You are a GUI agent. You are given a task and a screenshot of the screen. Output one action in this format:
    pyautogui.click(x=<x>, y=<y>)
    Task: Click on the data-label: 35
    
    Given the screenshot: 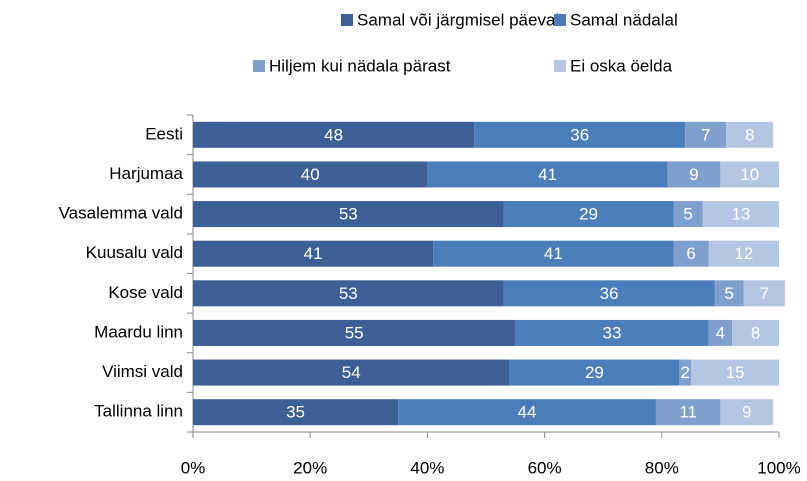 What is the action you would take?
    pyautogui.click(x=295, y=412)
    